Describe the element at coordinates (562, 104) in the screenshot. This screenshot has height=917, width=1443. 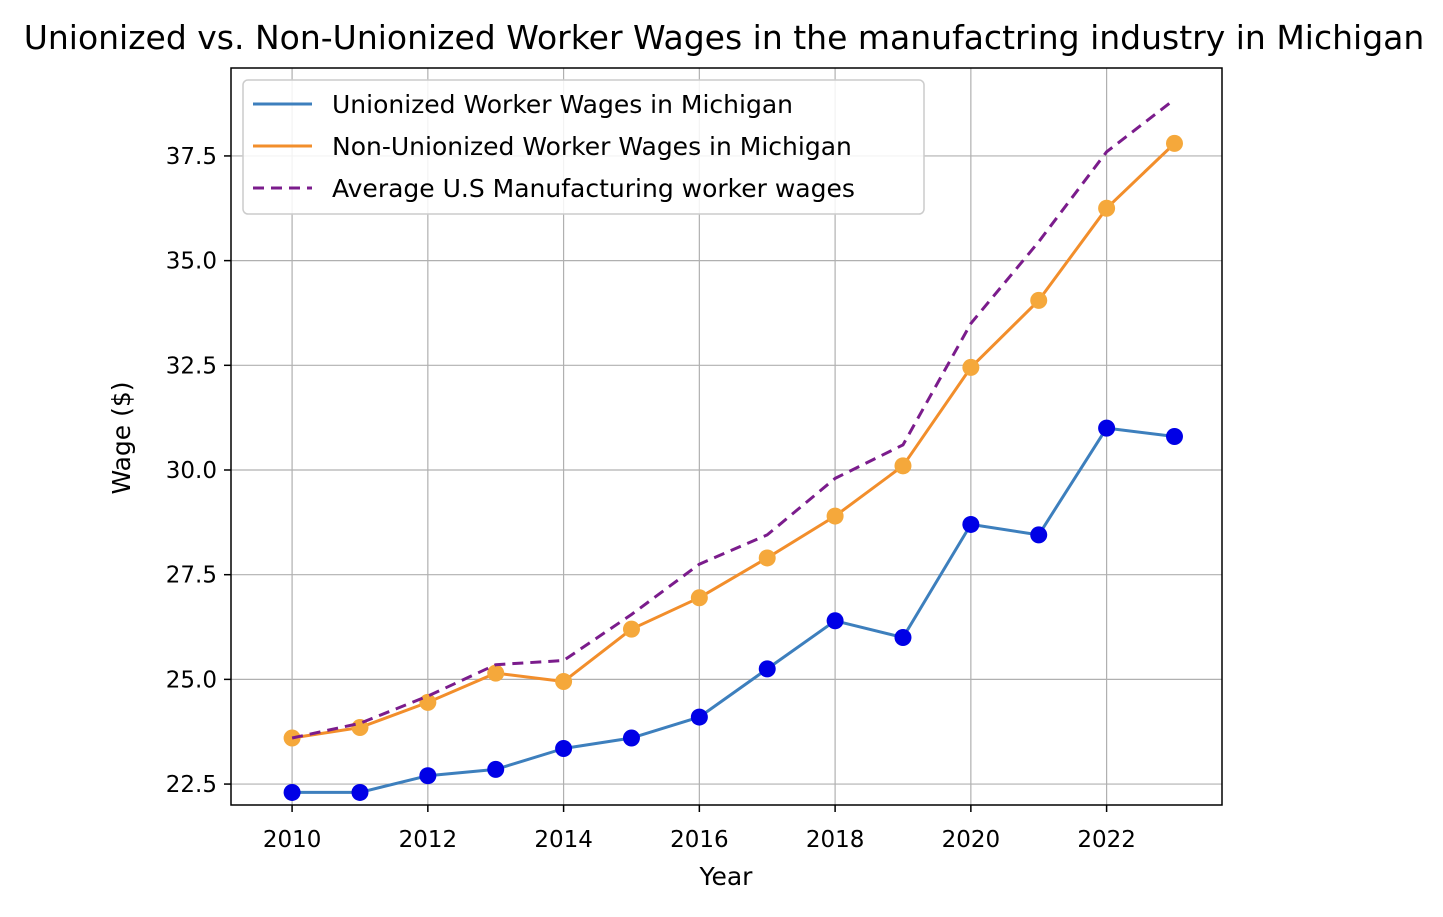
I see `legend-label-1: Unionized Worker Wages in Michigan` at that location.